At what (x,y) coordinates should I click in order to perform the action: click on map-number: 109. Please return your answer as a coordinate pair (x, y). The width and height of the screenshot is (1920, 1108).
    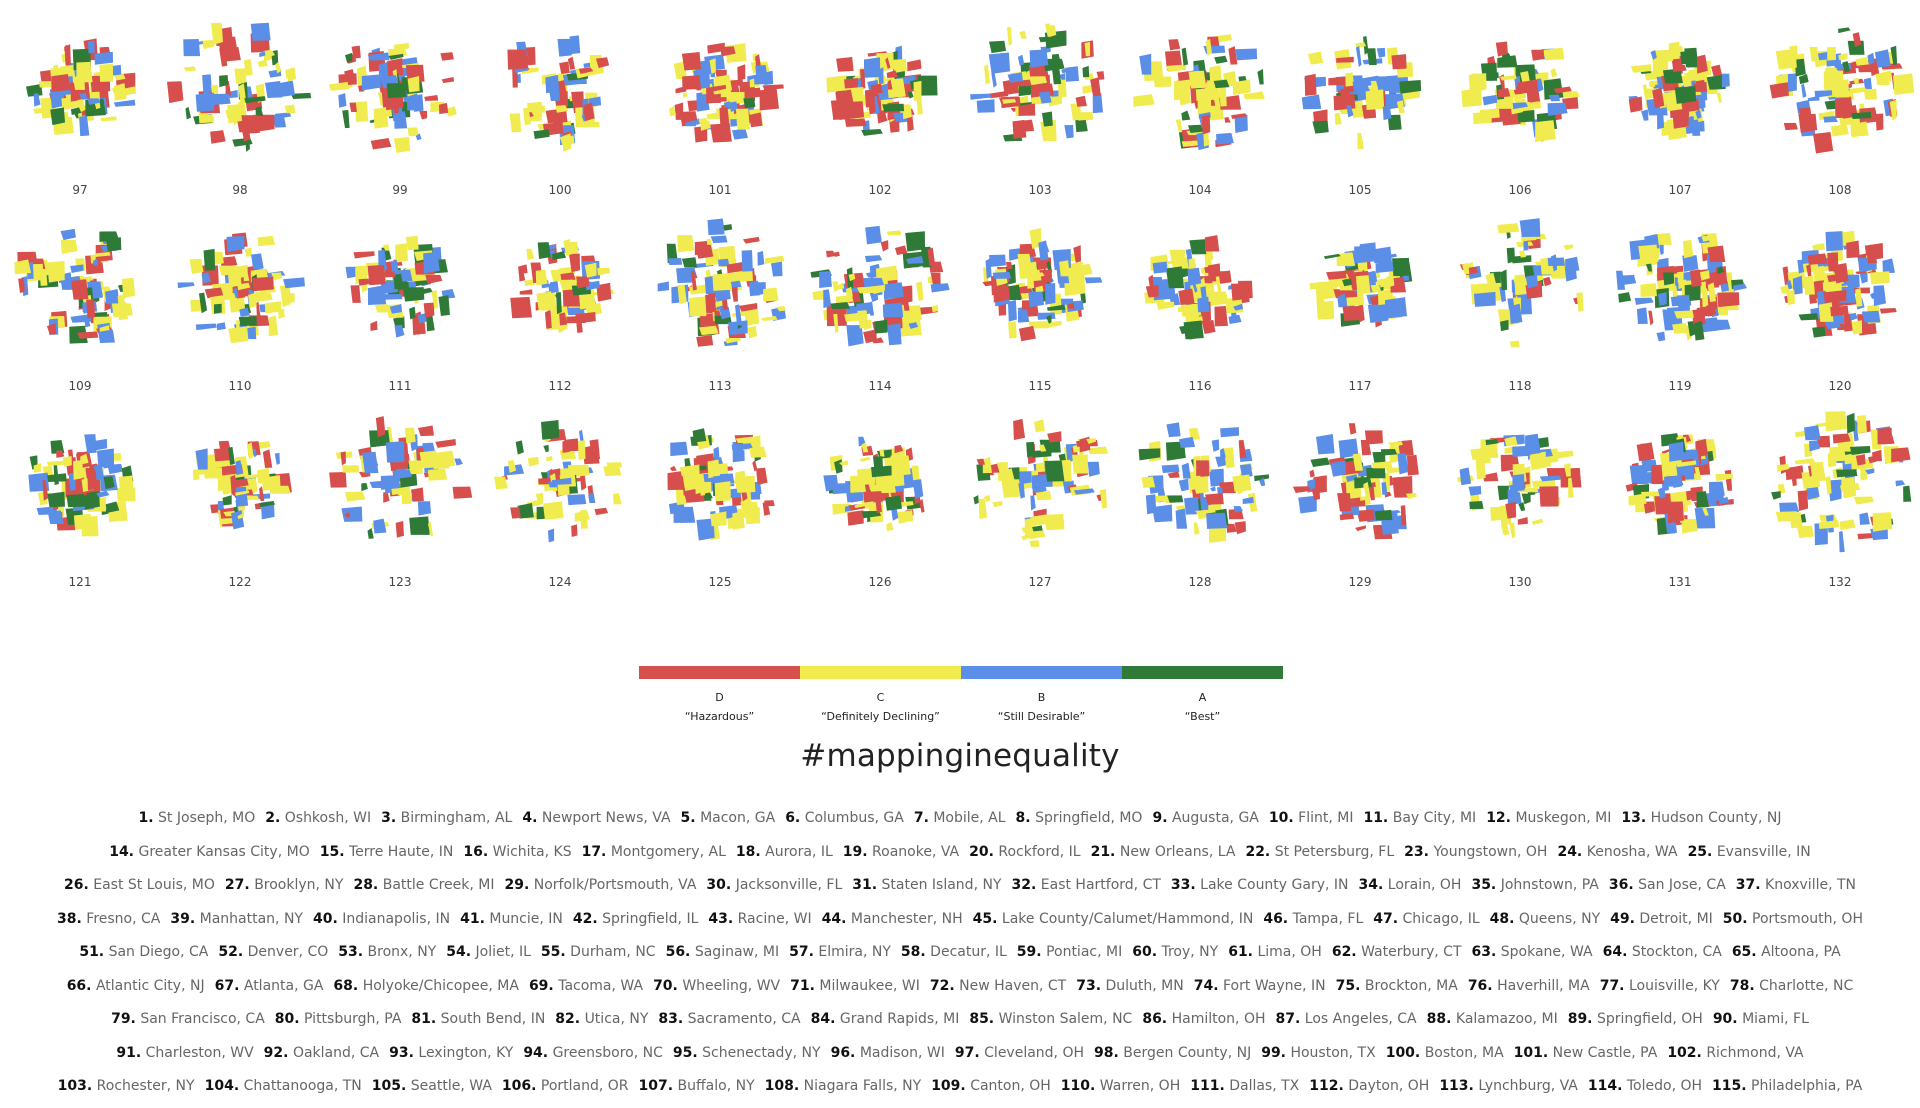
    Looking at the image, I should click on (80, 386).